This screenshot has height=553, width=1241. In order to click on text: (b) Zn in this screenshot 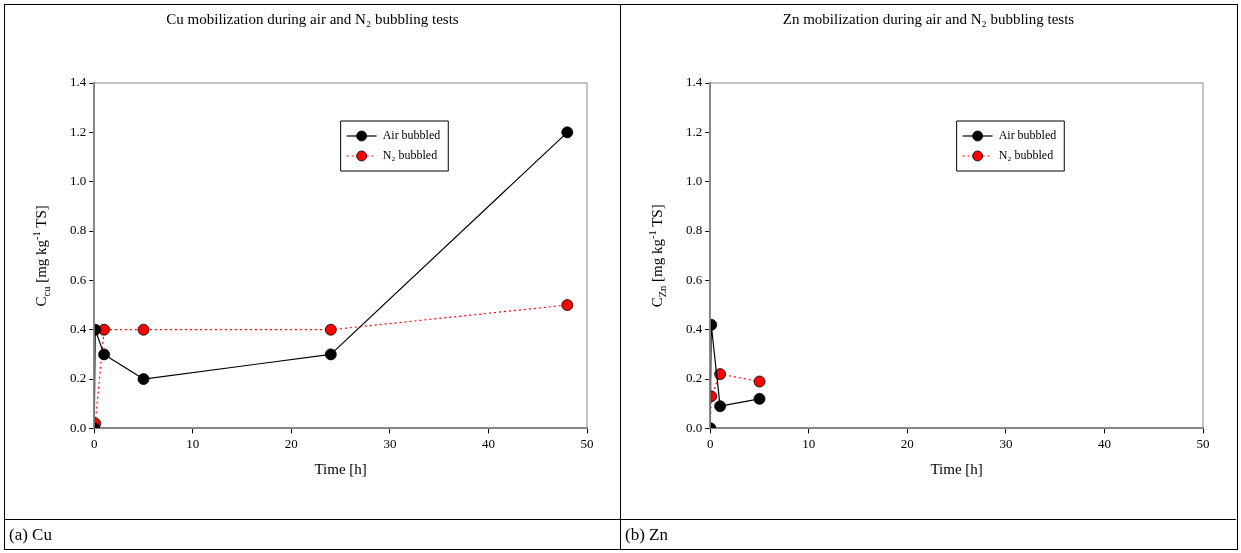, I will do `click(928, 534)`.